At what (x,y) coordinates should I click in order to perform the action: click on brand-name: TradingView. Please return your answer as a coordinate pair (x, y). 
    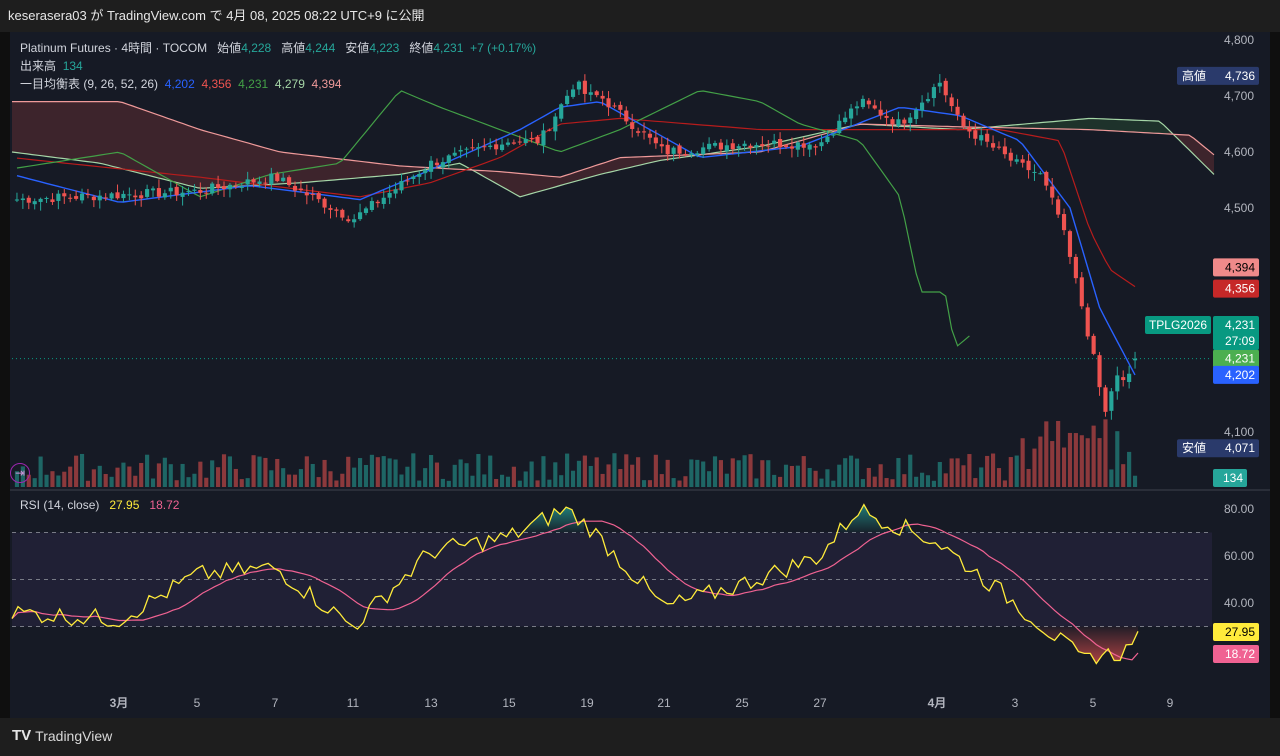
    Looking at the image, I should click on (74, 735).